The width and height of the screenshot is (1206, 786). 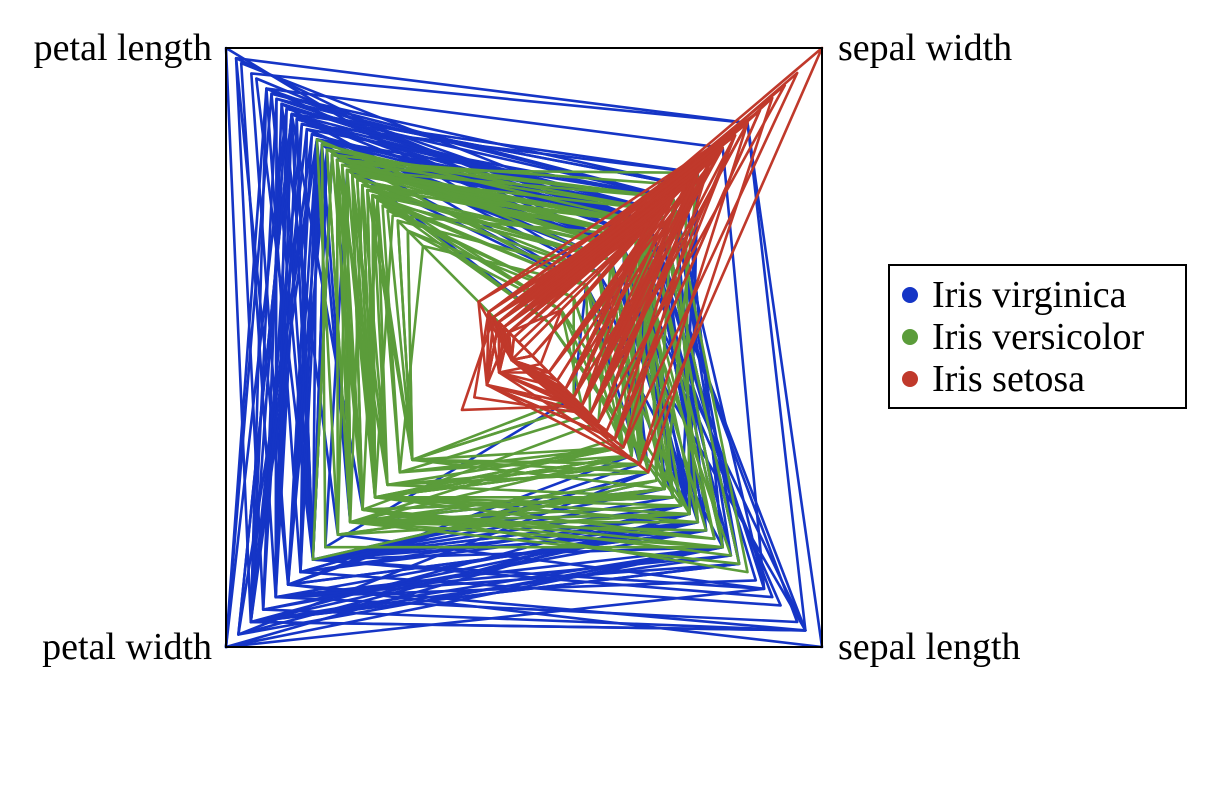 I want to click on legend-label: Iris setosa, so click(x=1008, y=379).